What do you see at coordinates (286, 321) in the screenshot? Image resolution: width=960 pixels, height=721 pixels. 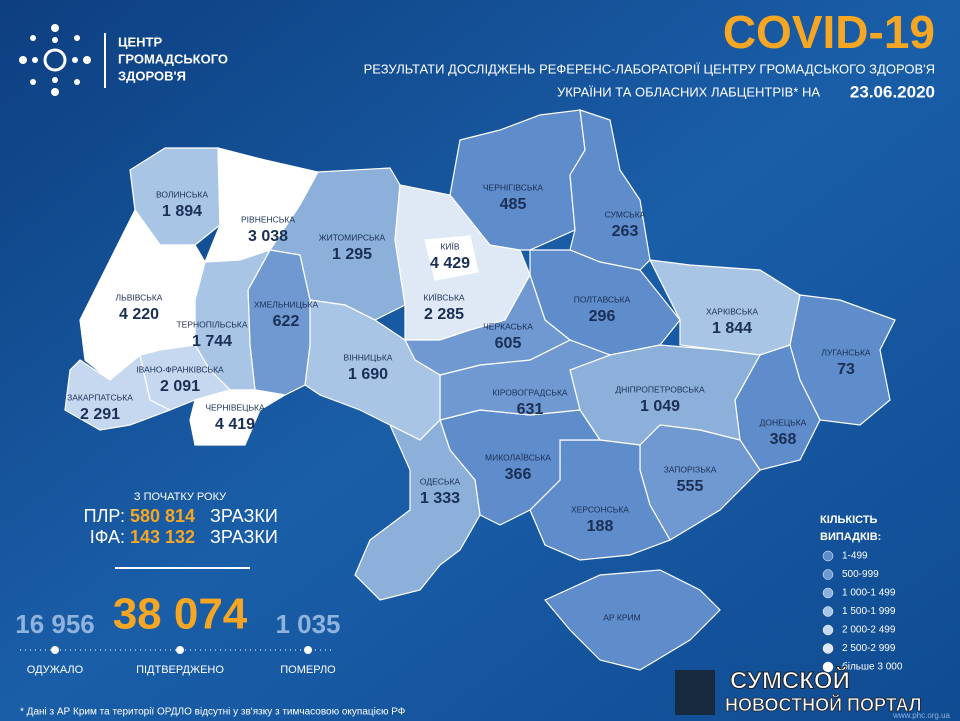 I see `region-cases: 622` at bounding box center [286, 321].